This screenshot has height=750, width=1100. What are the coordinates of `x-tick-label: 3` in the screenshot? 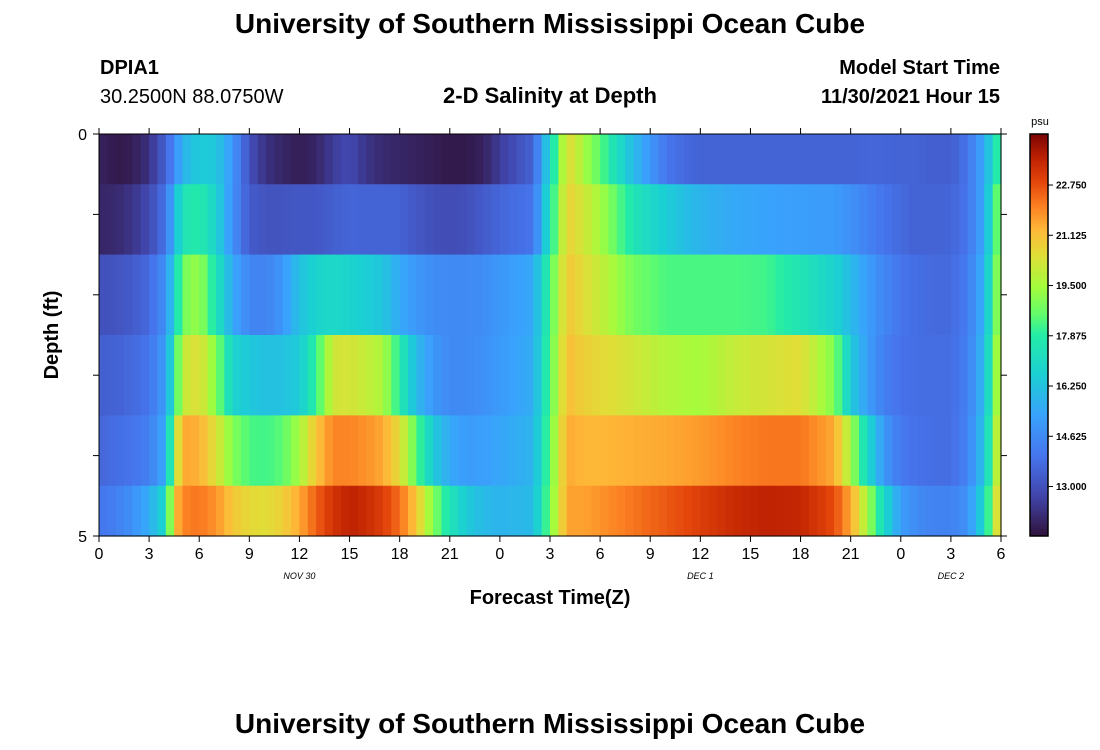 It's located at (149, 554).